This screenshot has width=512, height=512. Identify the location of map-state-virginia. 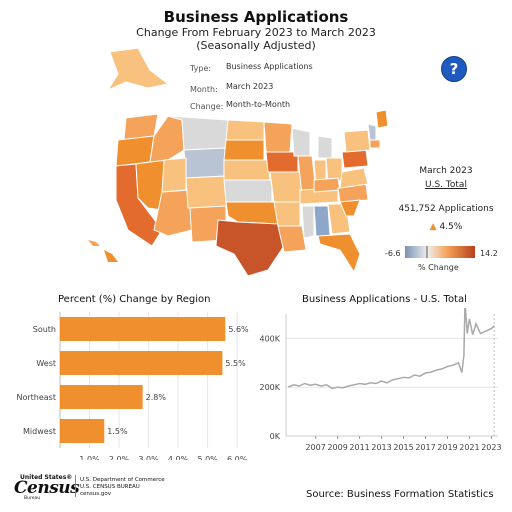
(354, 178).